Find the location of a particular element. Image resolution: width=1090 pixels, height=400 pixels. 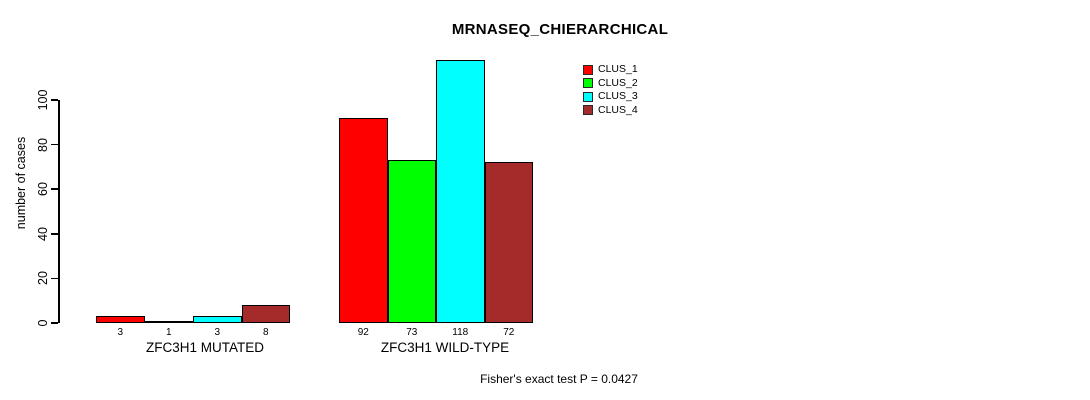

bar-clus_2-group1 is located at coordinates (411, 241).